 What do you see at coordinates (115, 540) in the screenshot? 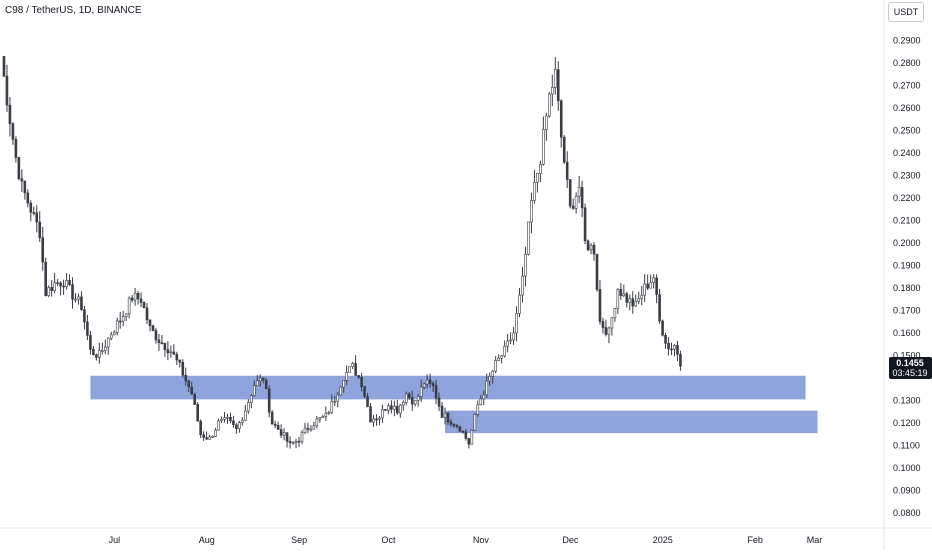
I see `time-tick-label: Jul` at bounding box center [115, 540].